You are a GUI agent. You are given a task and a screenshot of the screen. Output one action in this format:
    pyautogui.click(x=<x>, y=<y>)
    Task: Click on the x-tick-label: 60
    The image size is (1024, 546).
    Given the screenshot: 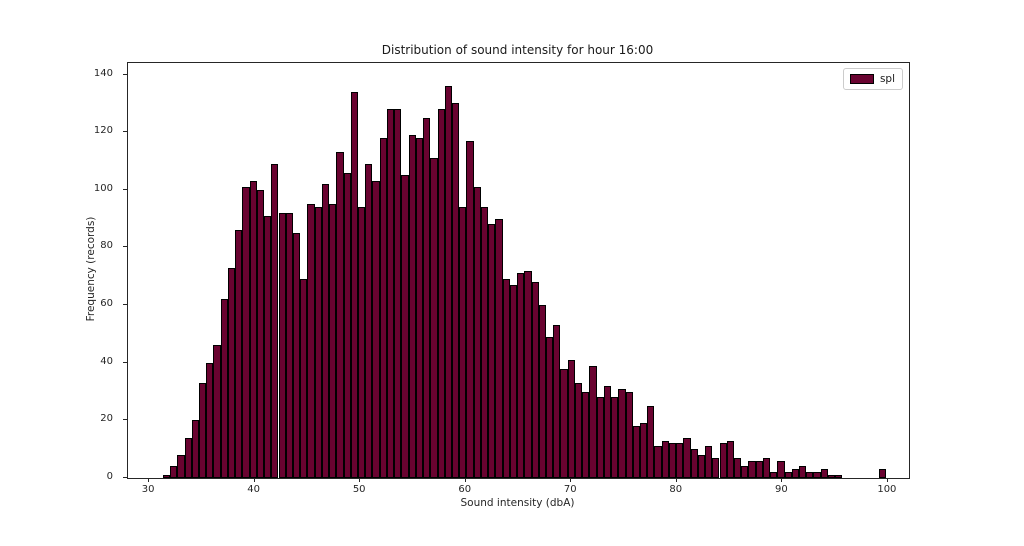 What is the action you would take?
    pyautogui.click(x=465, y=489)
    